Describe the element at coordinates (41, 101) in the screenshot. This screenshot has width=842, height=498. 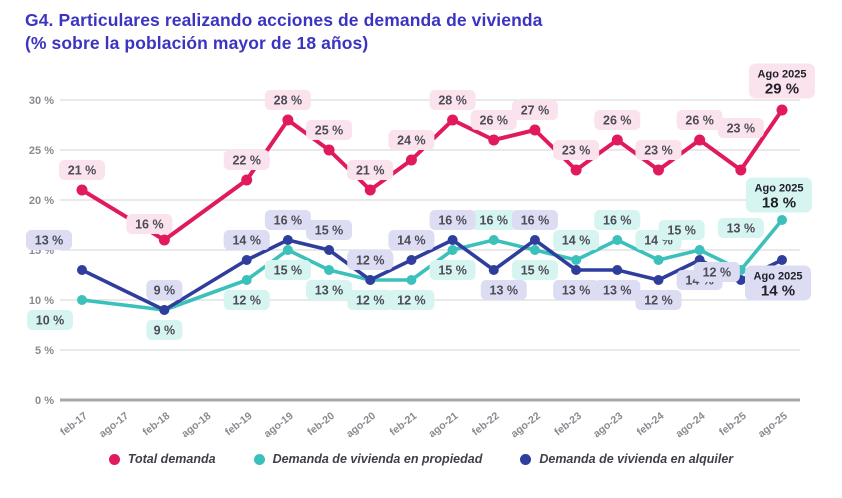
I see `y-axis-label: 30 %` at that location.